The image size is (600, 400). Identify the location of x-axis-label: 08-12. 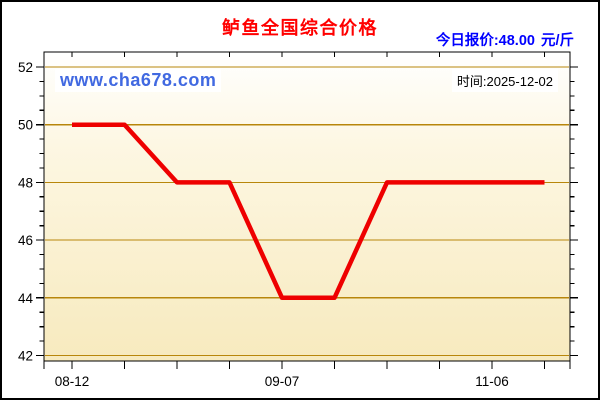
(72, 381).